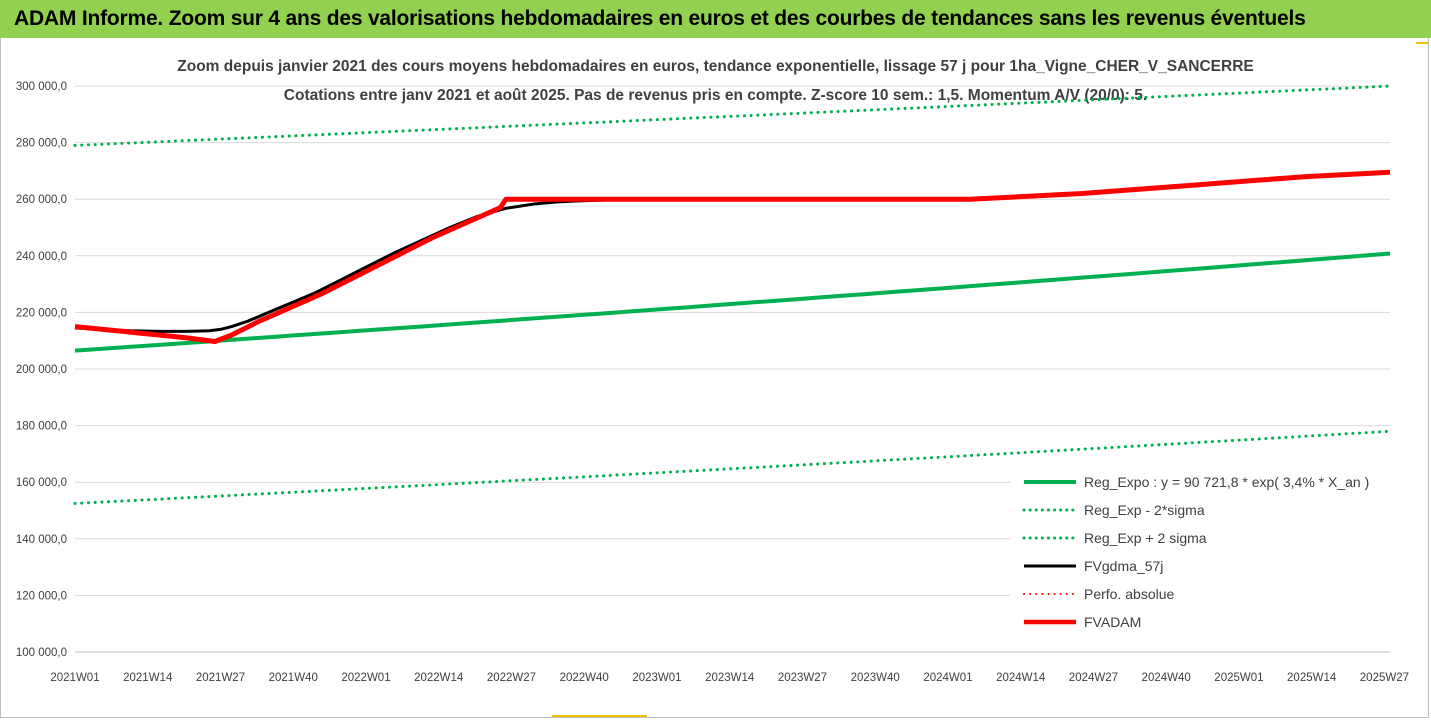 The height and width of the screenshot is (720, 1431). I want to click on x-tick-label: 2023W40, so click(875, 678).